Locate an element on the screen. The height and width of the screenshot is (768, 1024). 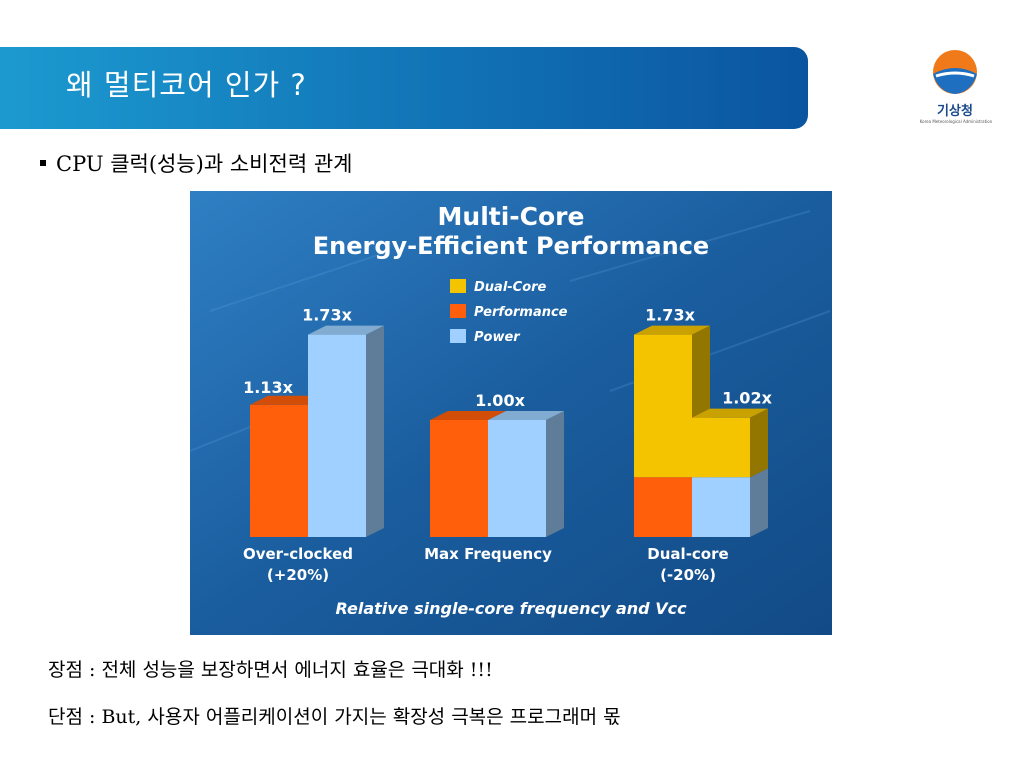
bar-dualcore-core2-dual-top is located at coordinates (730, 413).